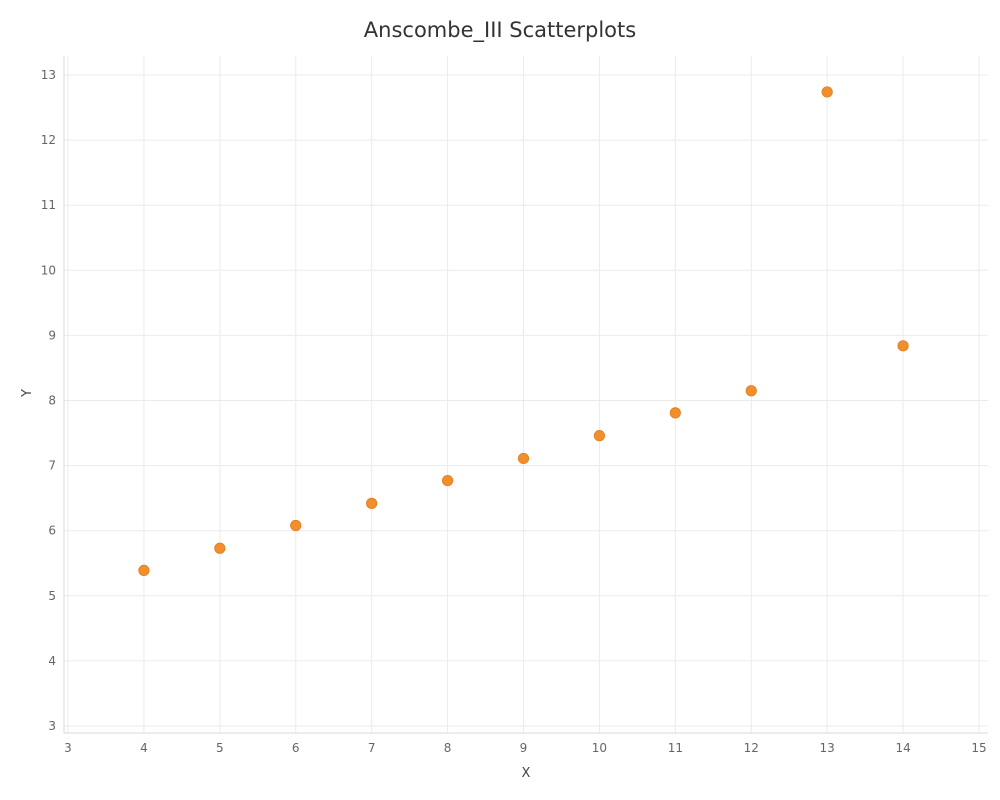 The width and height of the screenshot is (1000, 800). I want to click on chart-title: Anscombe_III Scatterplots, so click(500, 30).